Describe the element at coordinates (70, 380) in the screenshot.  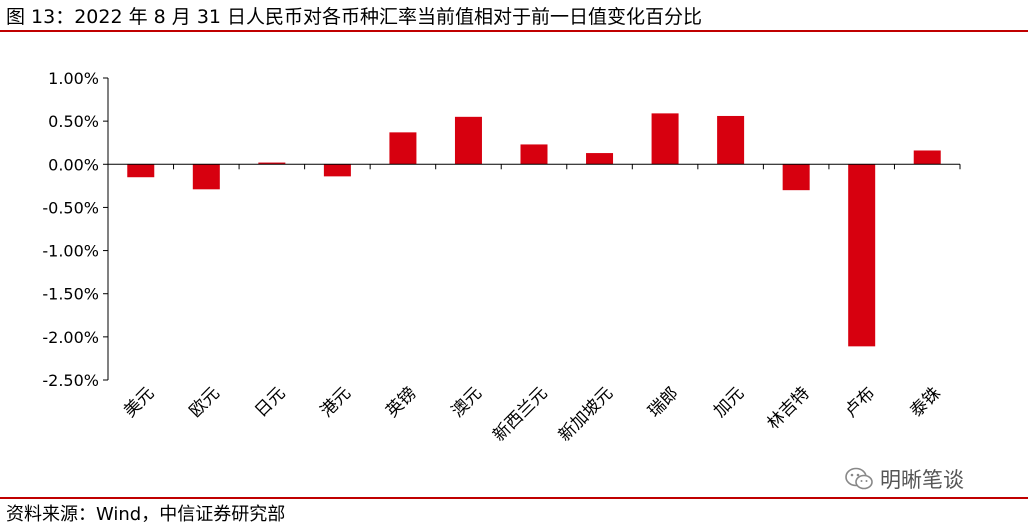
I see `y-tick-label: -2.50%` at that location.